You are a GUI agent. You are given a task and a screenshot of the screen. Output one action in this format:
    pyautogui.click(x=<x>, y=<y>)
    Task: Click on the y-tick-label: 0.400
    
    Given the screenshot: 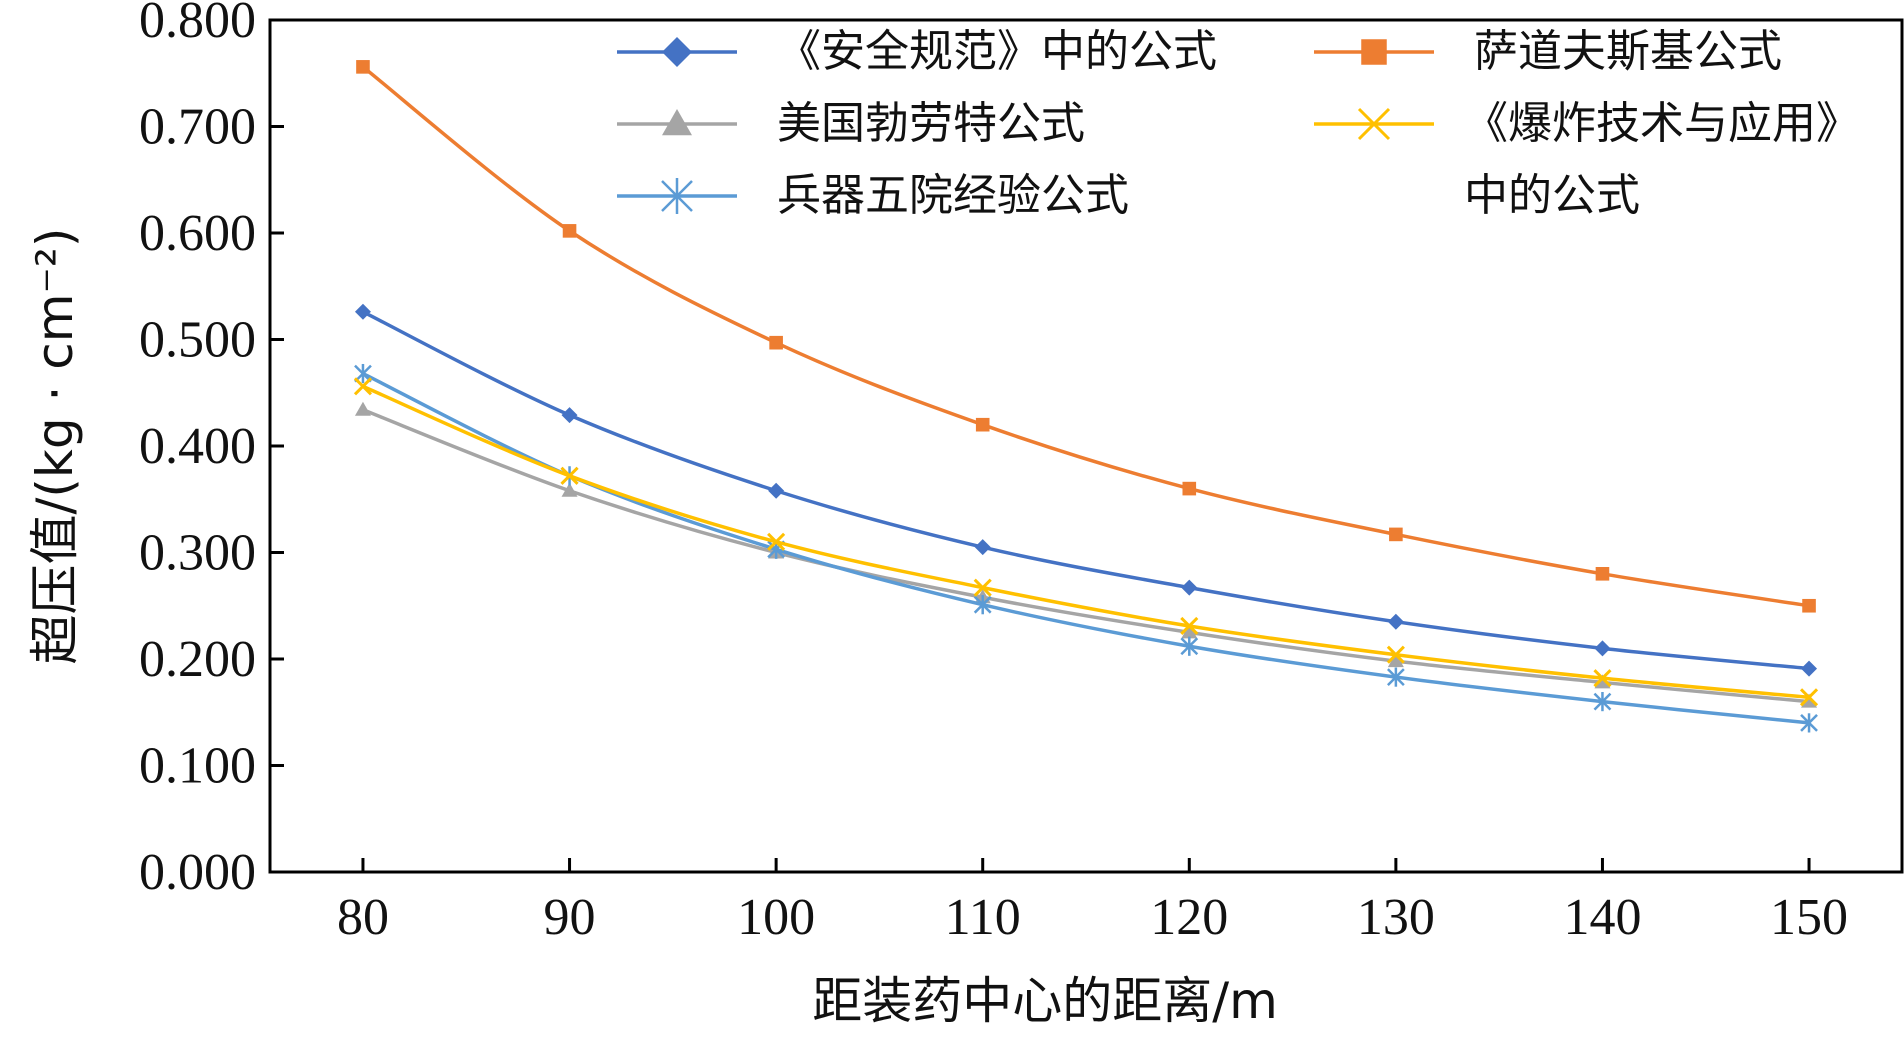 What is the action you would take?
    pyautogui.click(x=197, y=446)
    